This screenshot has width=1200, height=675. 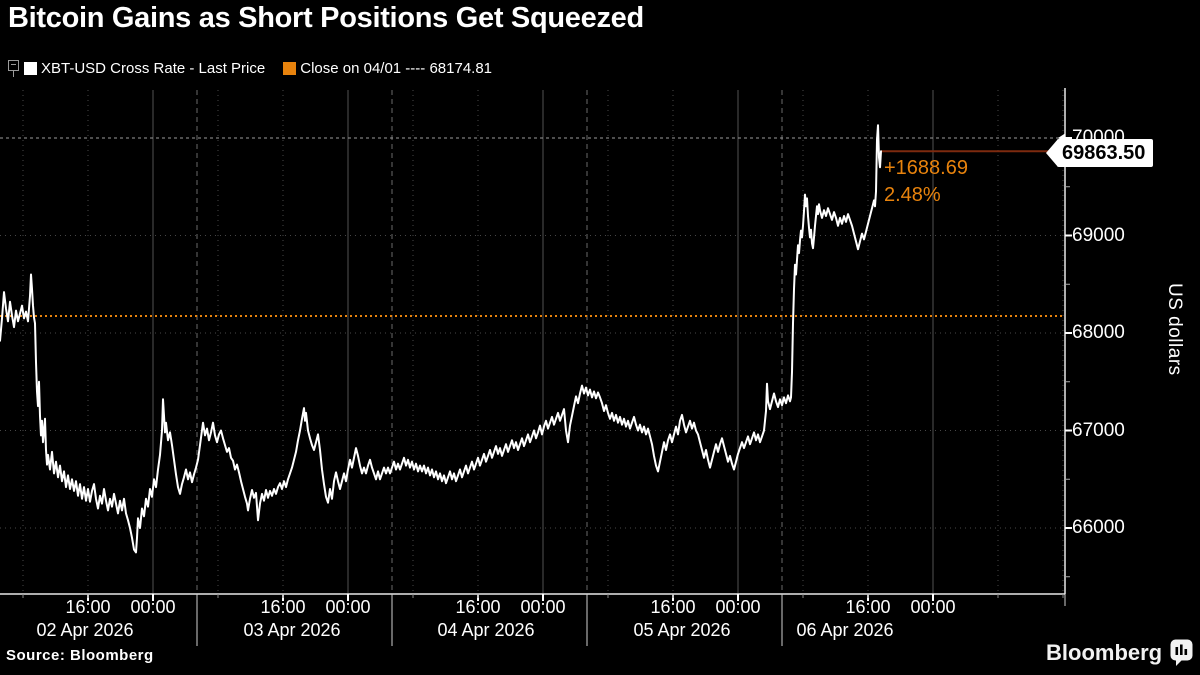 What do you see at coordinates (292, 630) in the screenshot?
I see `x-axis-date-label: 03 Apr 2026` at bounding box center [292, 630].